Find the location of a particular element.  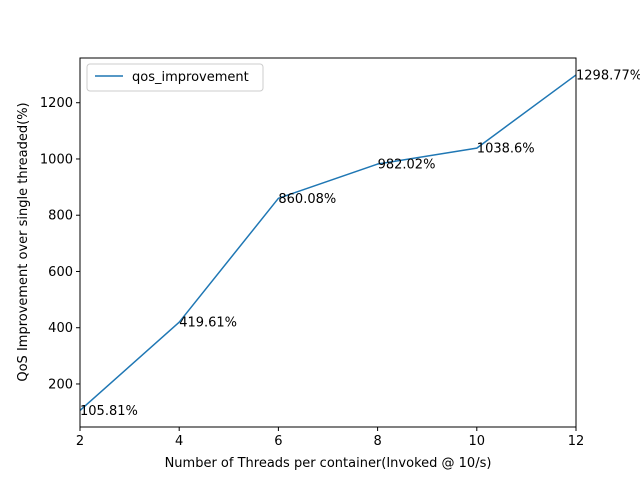

data-label: 860.08% is located at coordinates (307, 199).